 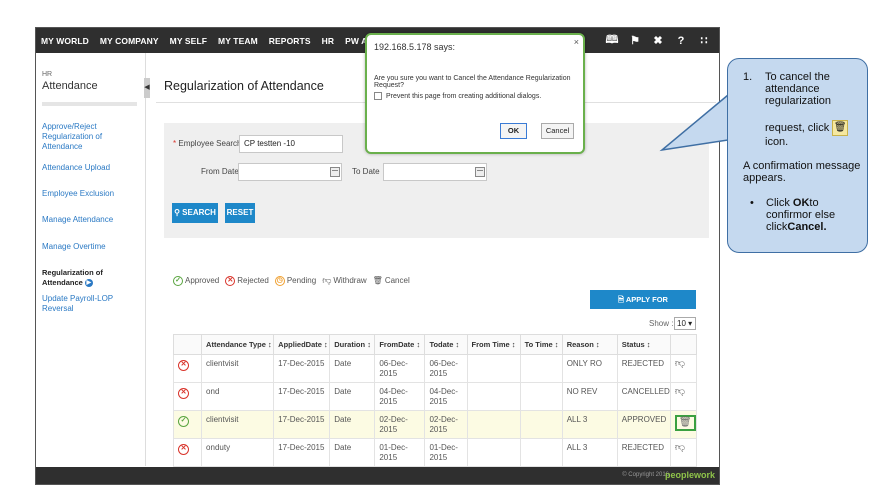 What do you see at coordinates (352, 396) in the screenshot?
I see `duration-cell: Date` at bounding box center [352, 396].